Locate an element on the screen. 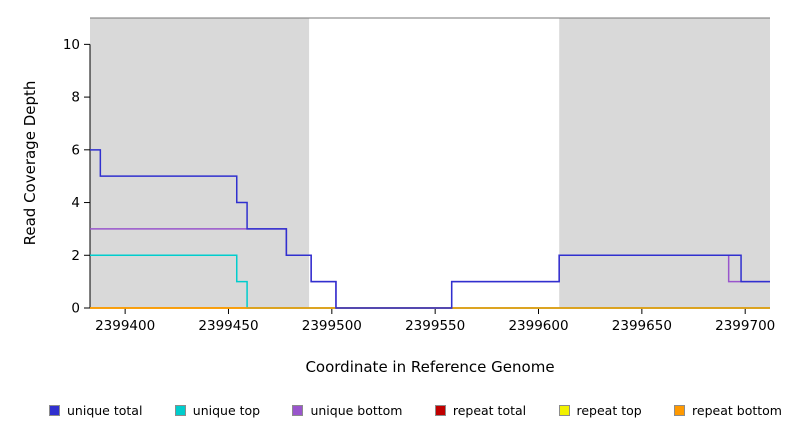 Image resolution: width=792 pixels, height=432 pixels. legend-item-unique-total: unique total is located at coordinates (96, 410).